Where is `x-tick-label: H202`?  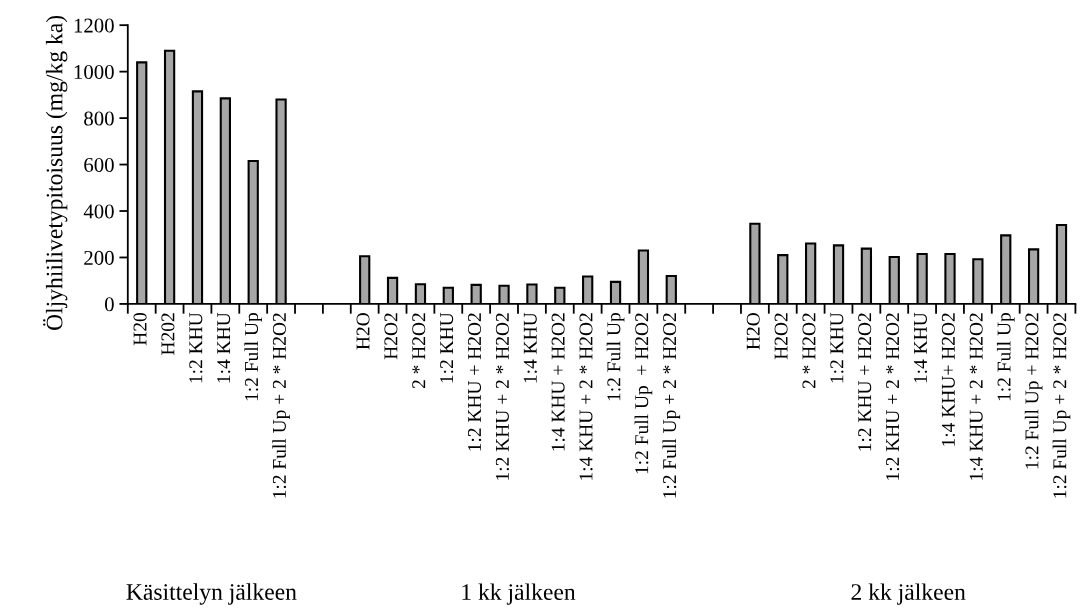
x-tick-label: H202 is located at coordinates (168, 334).